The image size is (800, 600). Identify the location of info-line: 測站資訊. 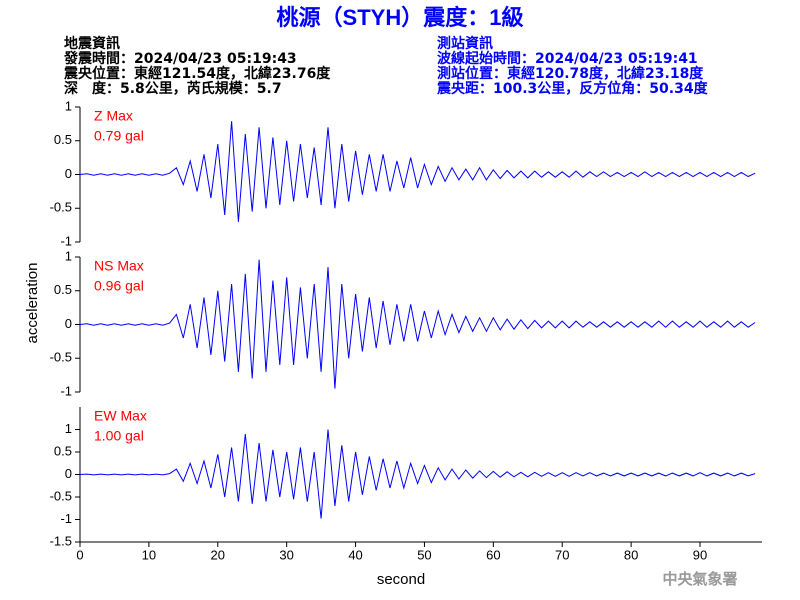
(465, 43).